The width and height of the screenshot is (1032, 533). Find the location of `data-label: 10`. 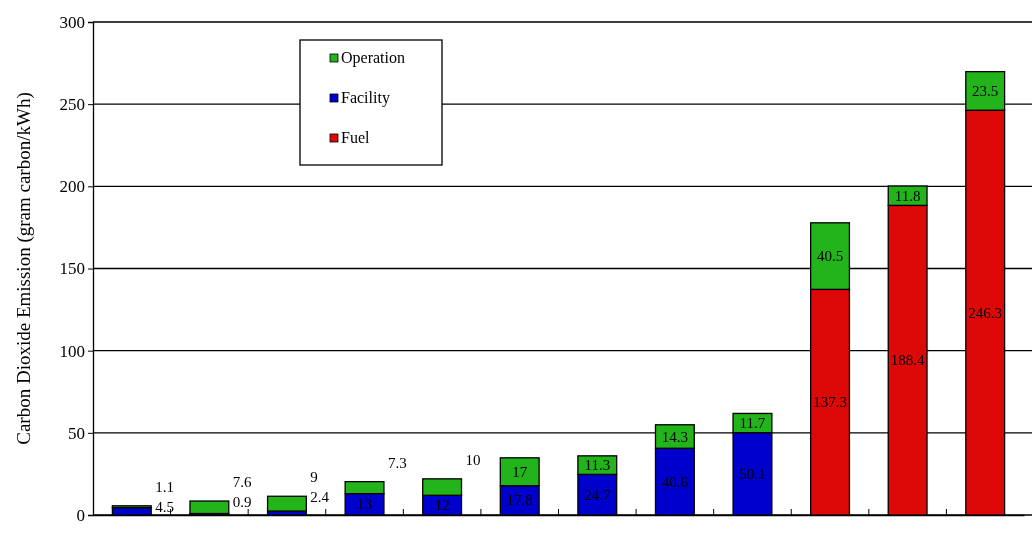

data-label: 10 is located at coordinates (473, 459).